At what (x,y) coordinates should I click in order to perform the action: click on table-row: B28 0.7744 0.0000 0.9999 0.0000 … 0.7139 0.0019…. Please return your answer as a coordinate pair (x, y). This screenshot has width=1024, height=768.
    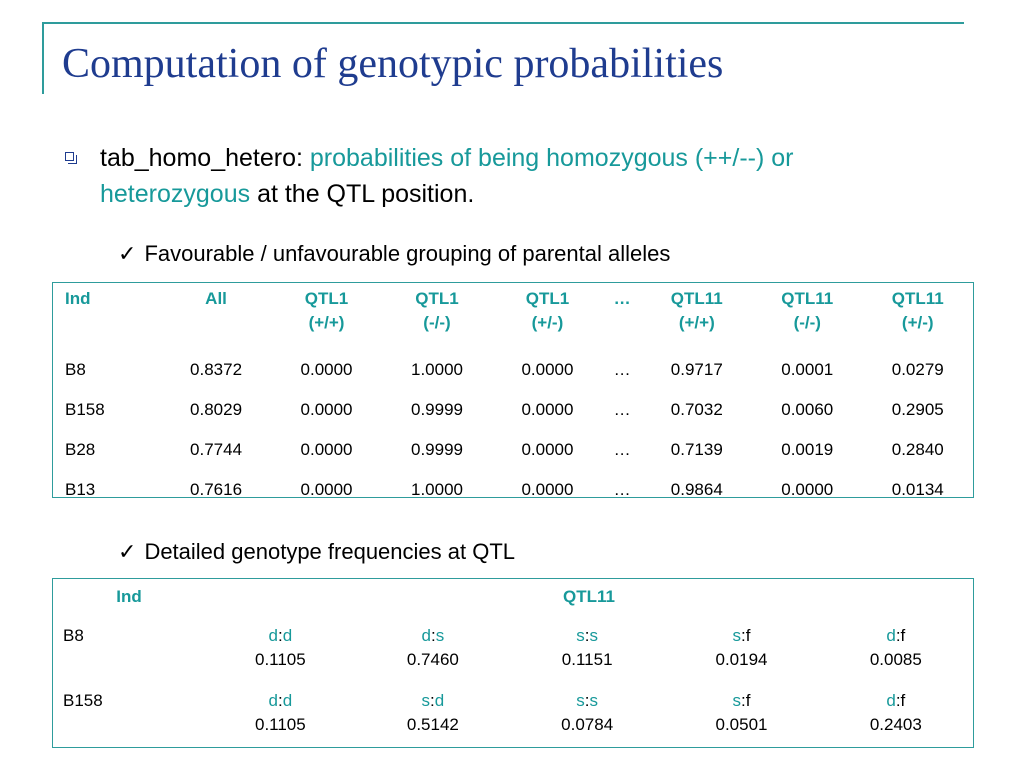
    Looking at the image, I should click on (513, 450).